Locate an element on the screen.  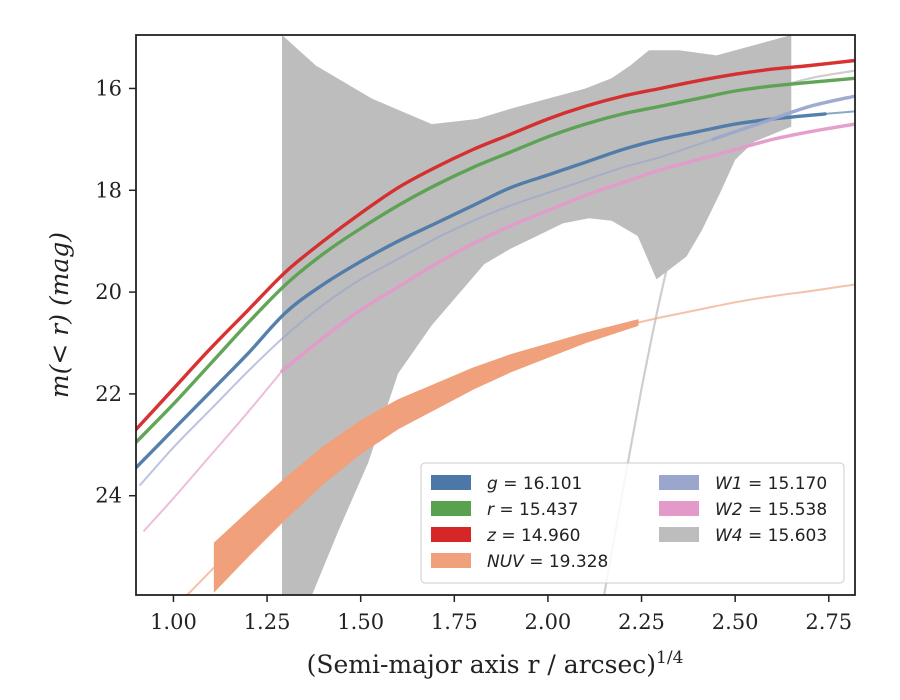
y-tick-label: 18 is located at coordinates (108, 190).